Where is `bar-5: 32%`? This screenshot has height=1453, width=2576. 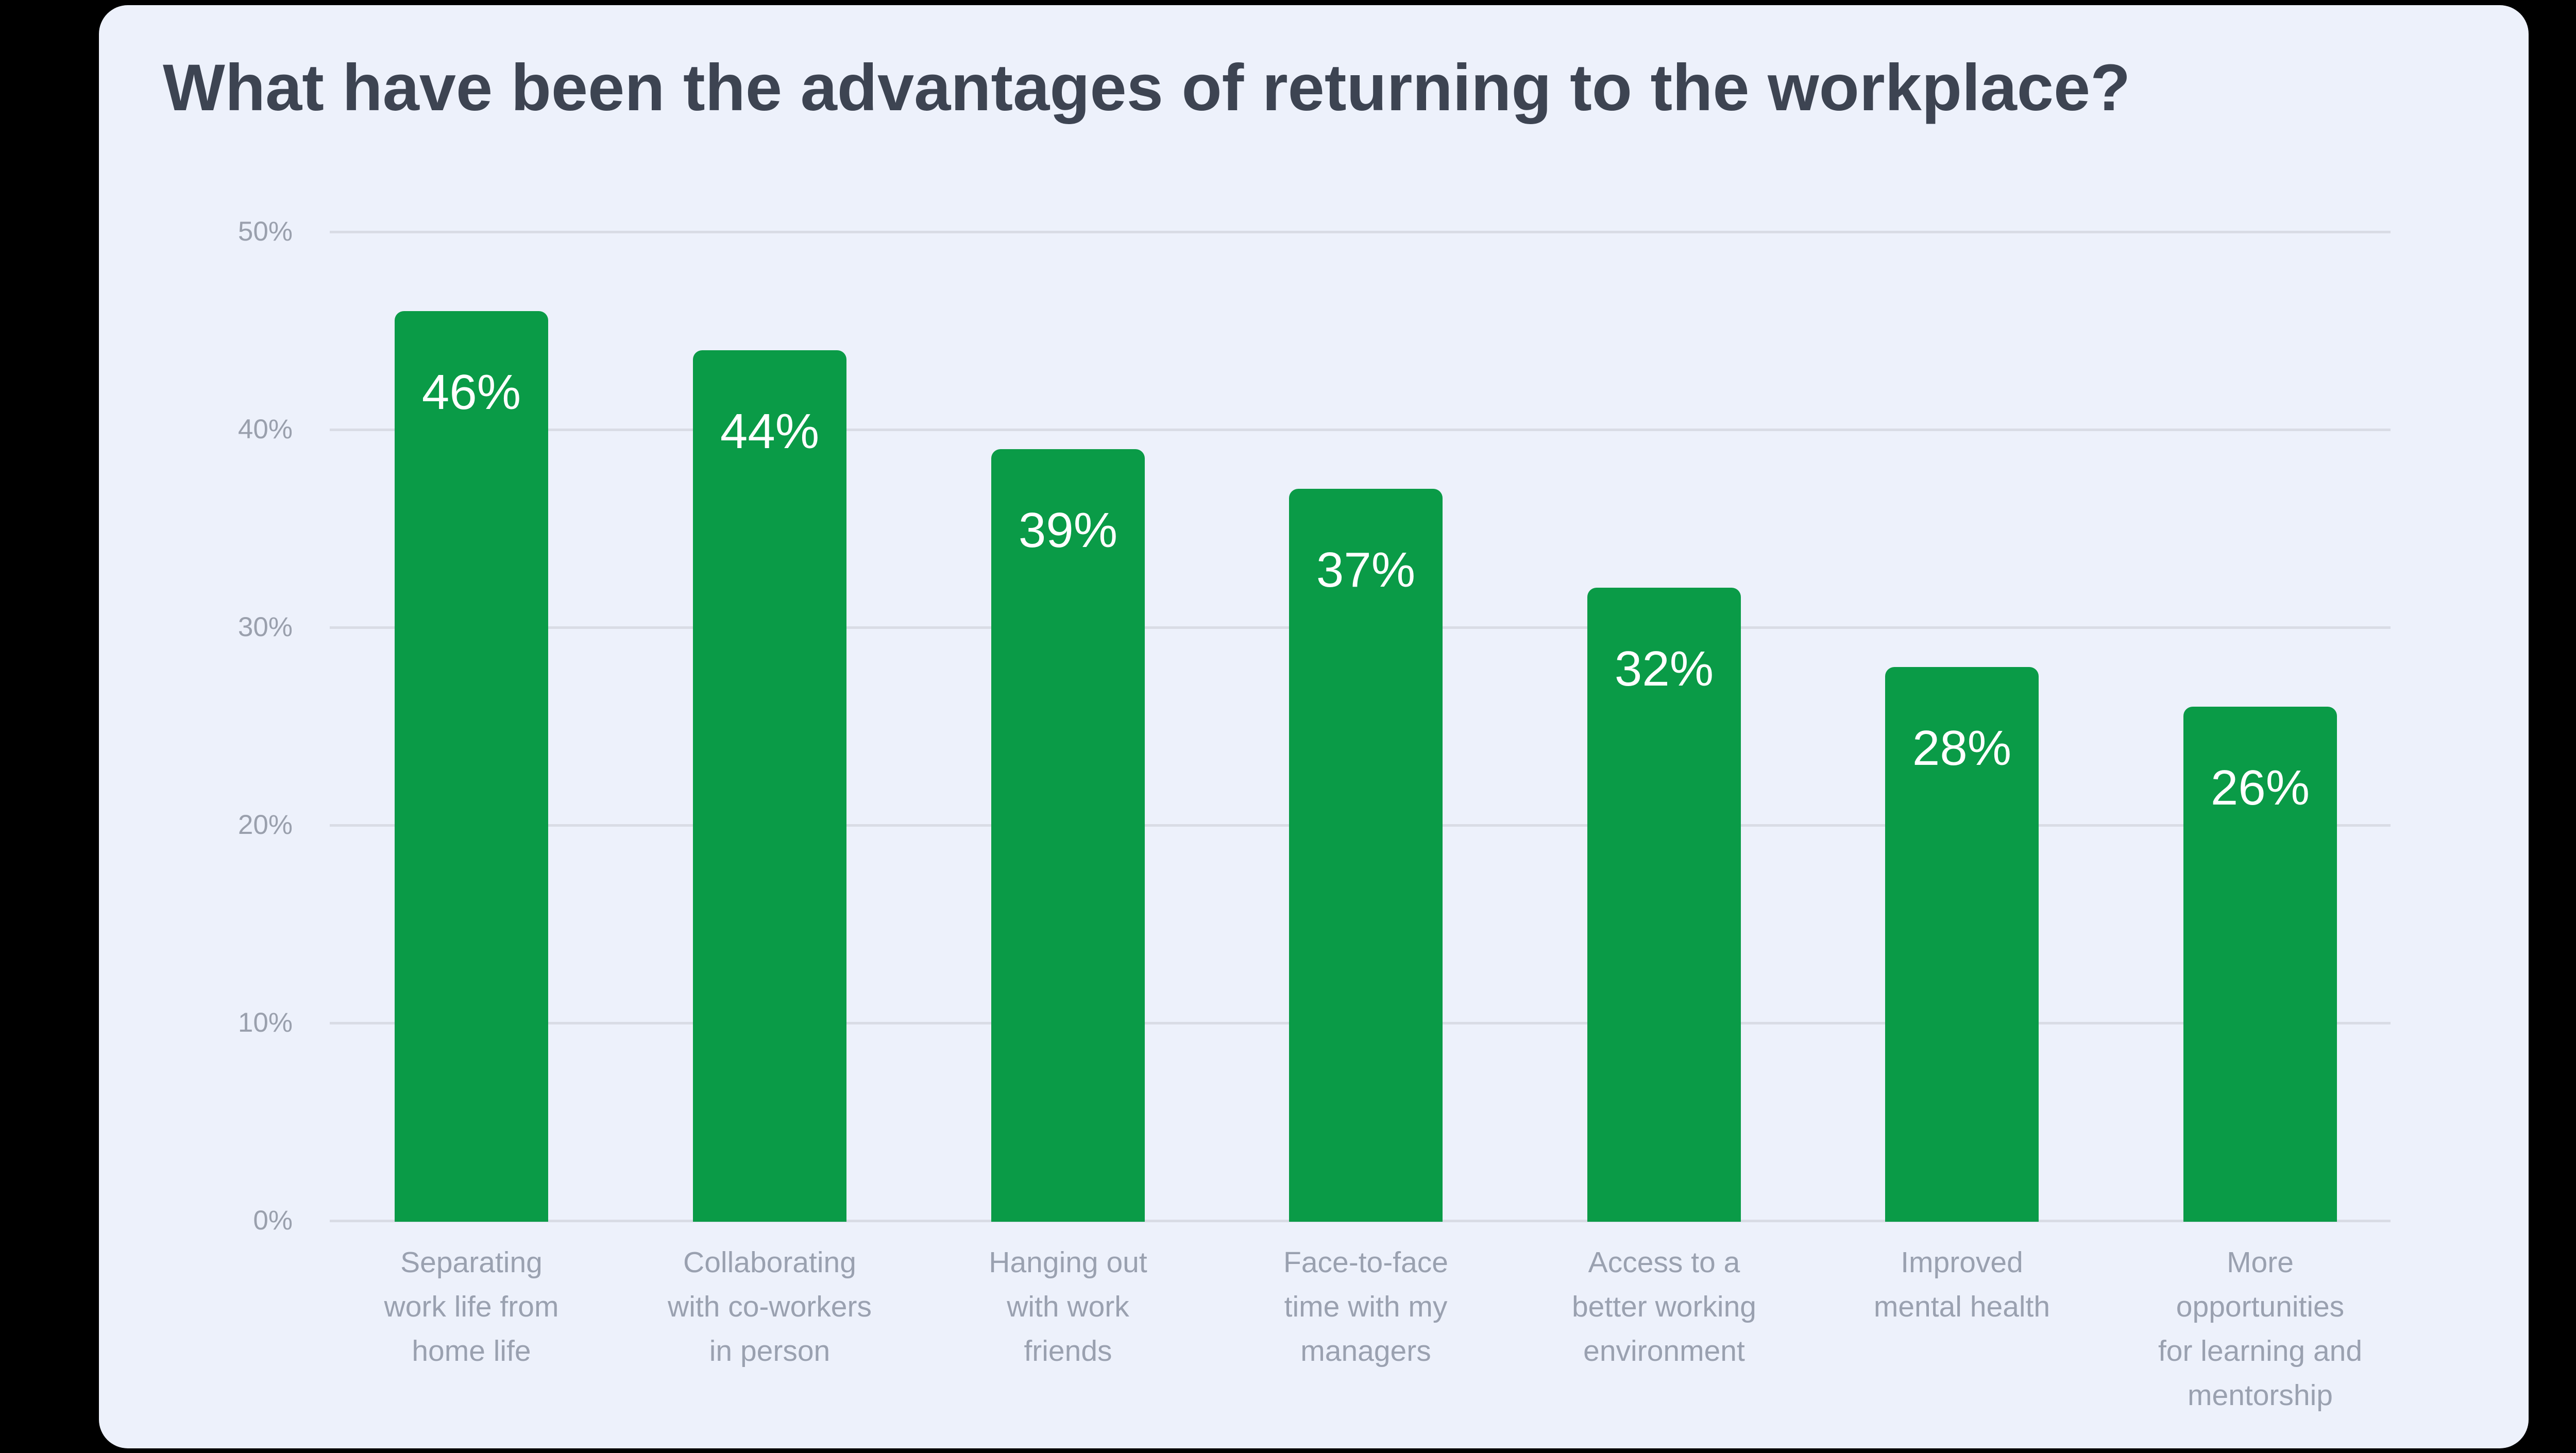 bar-5: 32% is located at coordinates (1664, 905).